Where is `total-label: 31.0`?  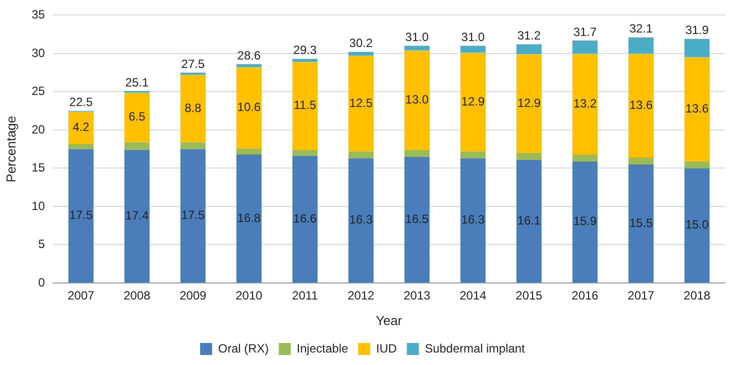
total-label: 31.0 is located at coordinates (417, 37).